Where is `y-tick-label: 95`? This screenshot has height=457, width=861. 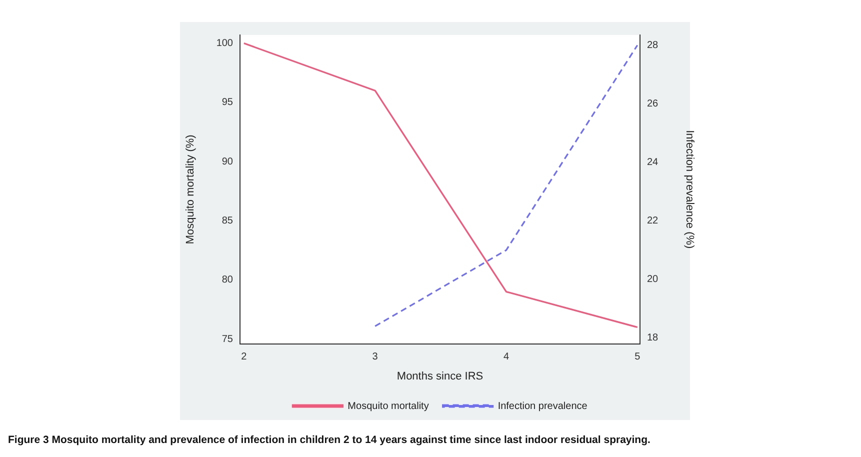
y-tick-label: 95 is located at coordinates (228, 102).